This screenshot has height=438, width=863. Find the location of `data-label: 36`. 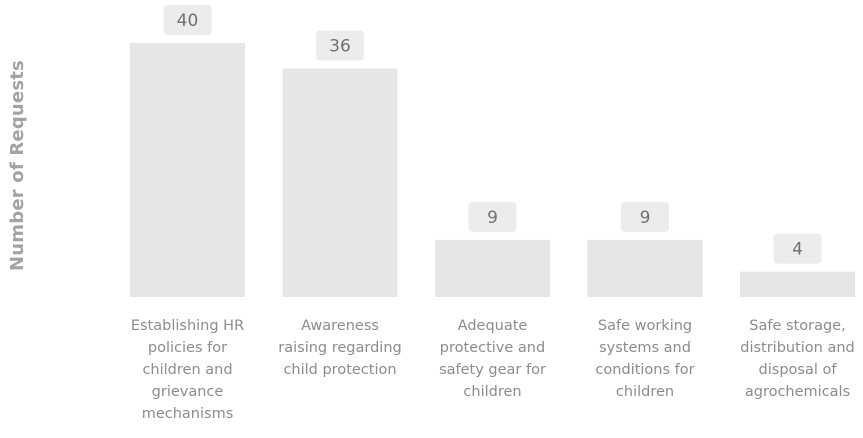

data-label: 36 is located at coordinates (340, 46).